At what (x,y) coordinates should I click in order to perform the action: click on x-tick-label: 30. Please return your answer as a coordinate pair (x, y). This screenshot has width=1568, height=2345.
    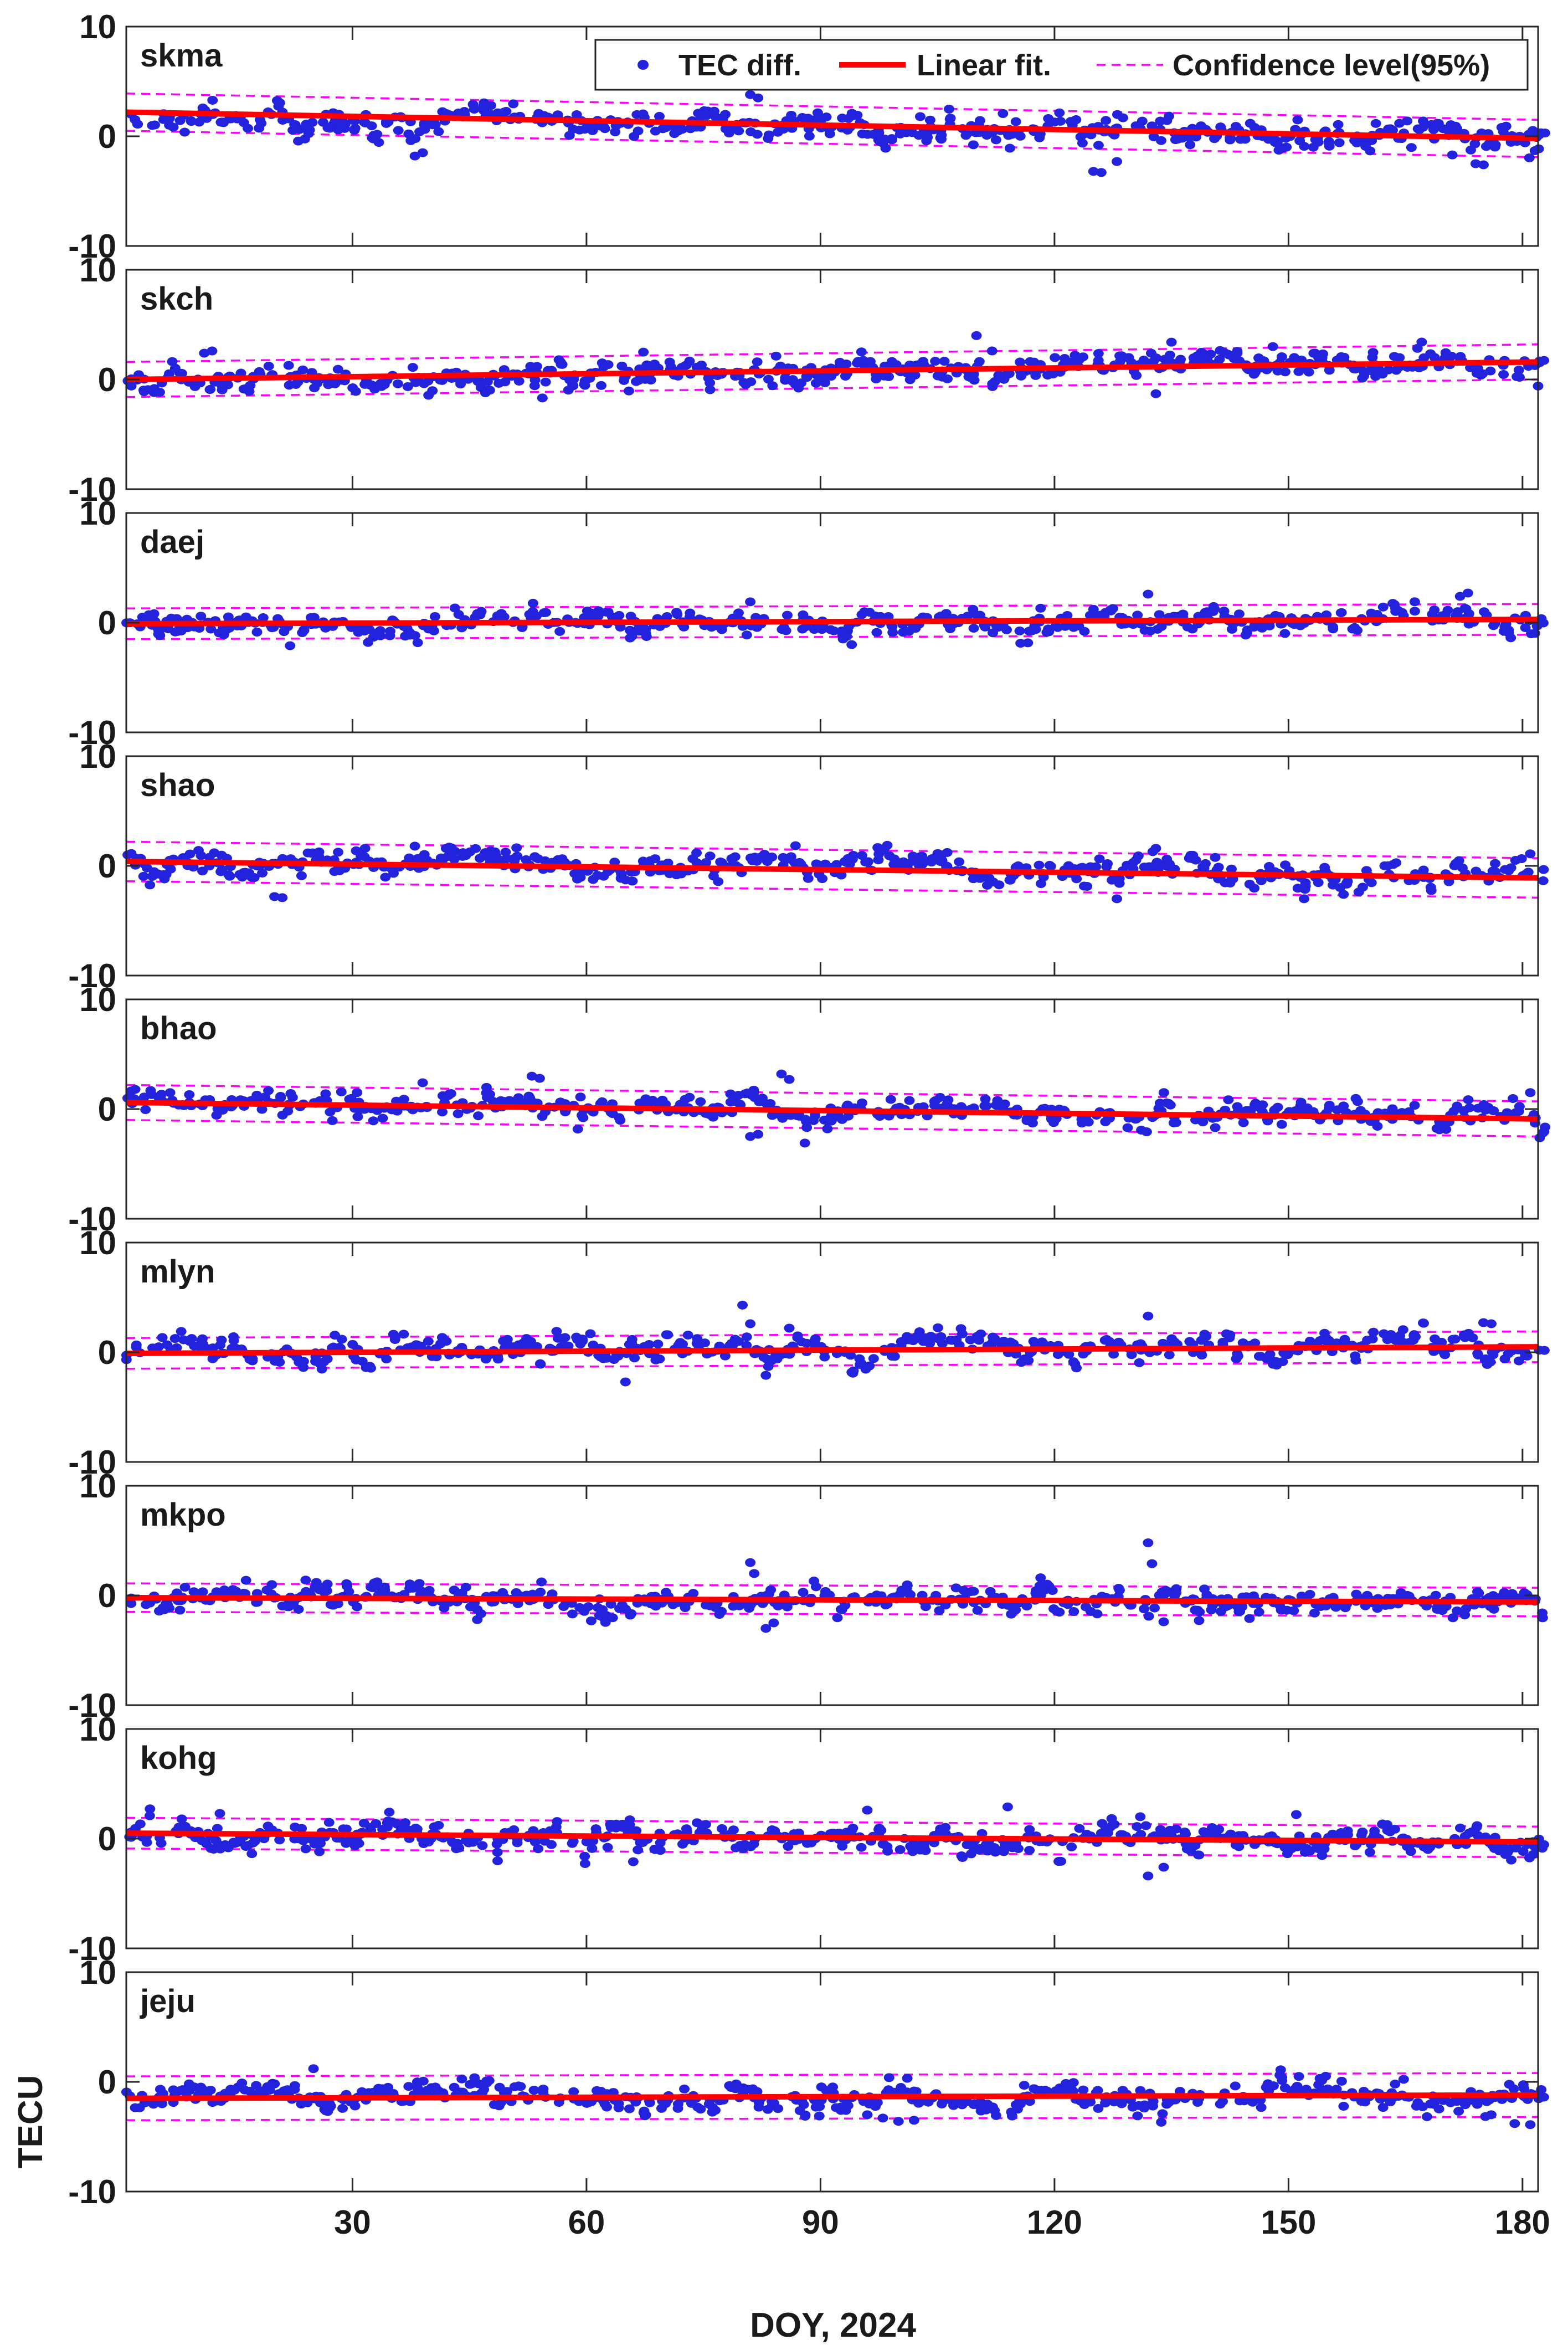
    Looking at the image, I should click on (352, 2222).